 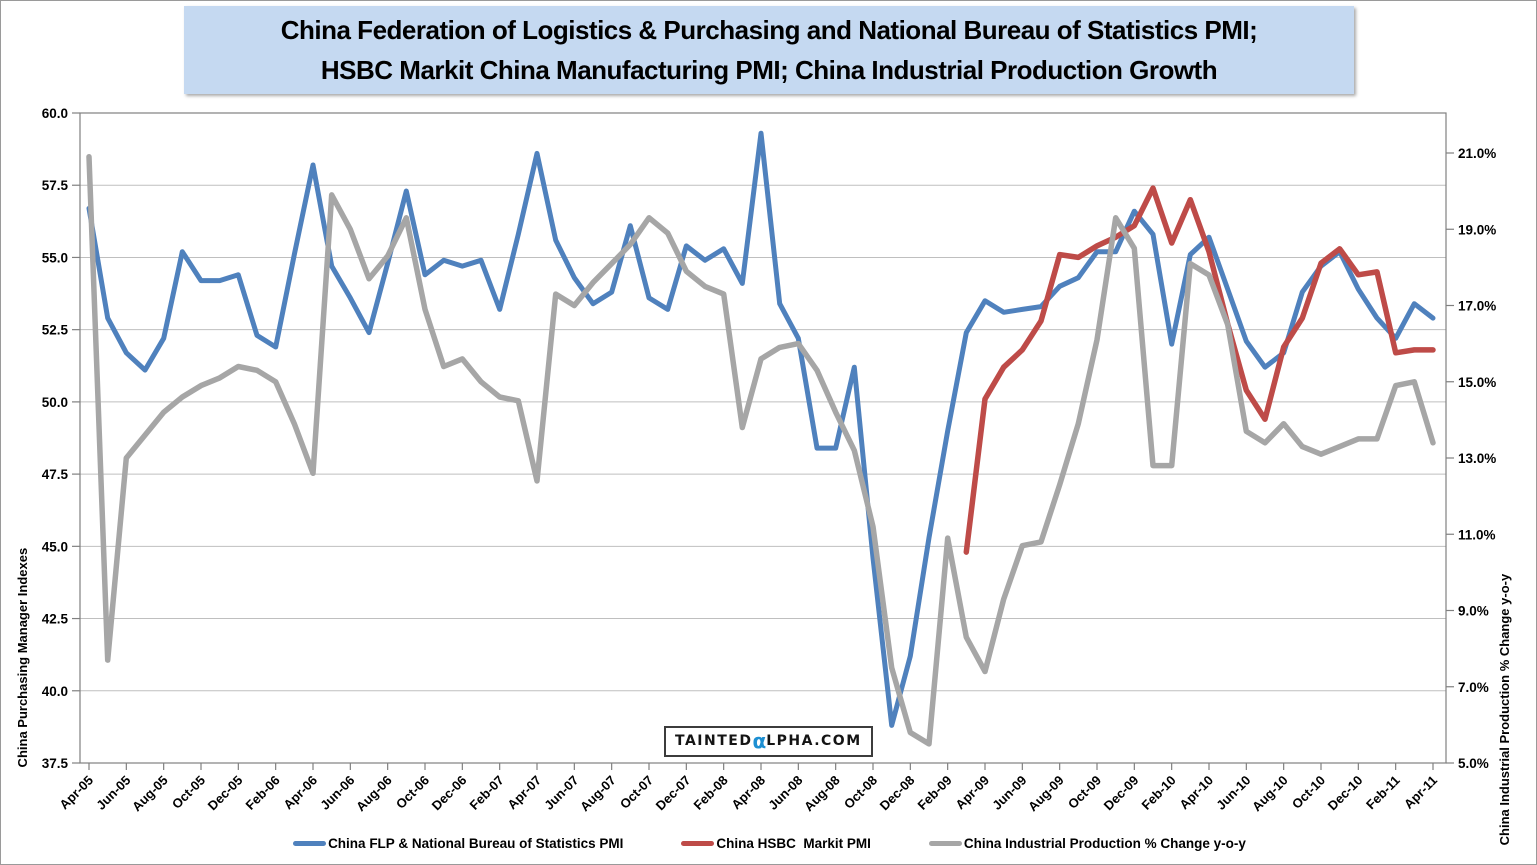 I want to click on x-tick-label: Jun-06, so click(x=337, y=793).